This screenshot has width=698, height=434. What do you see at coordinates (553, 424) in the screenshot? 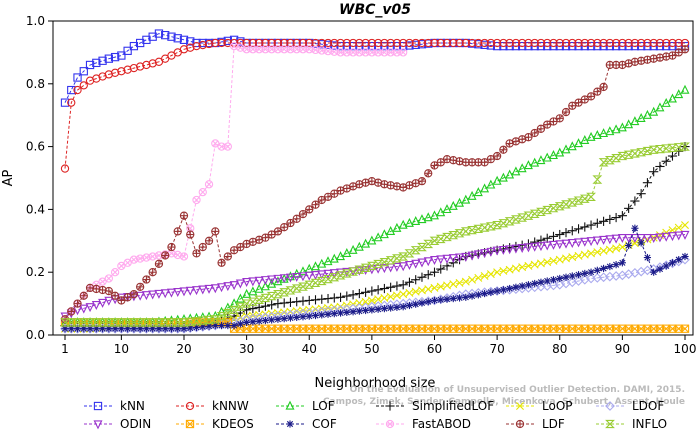
I see `legend-label: LDF` at bounding box center [553, 424].